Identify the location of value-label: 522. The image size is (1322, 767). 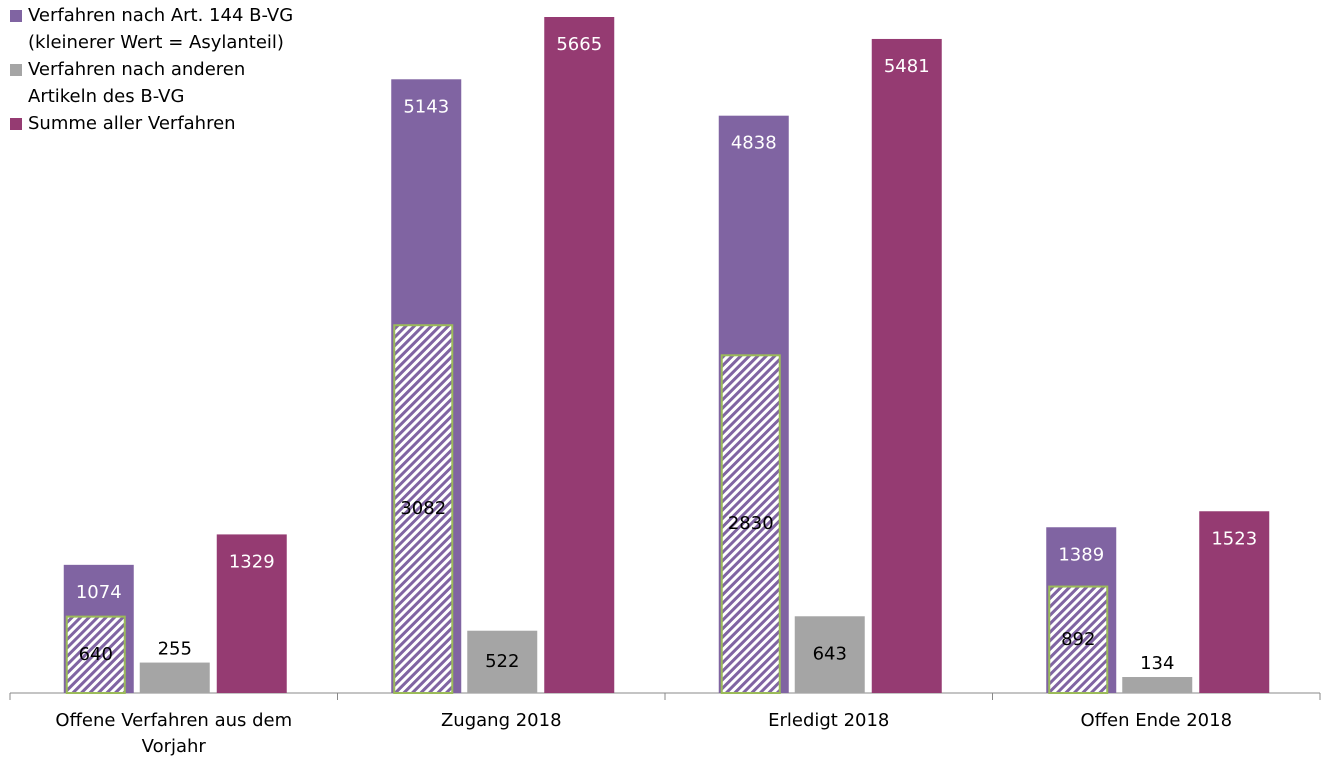
(502, 661).